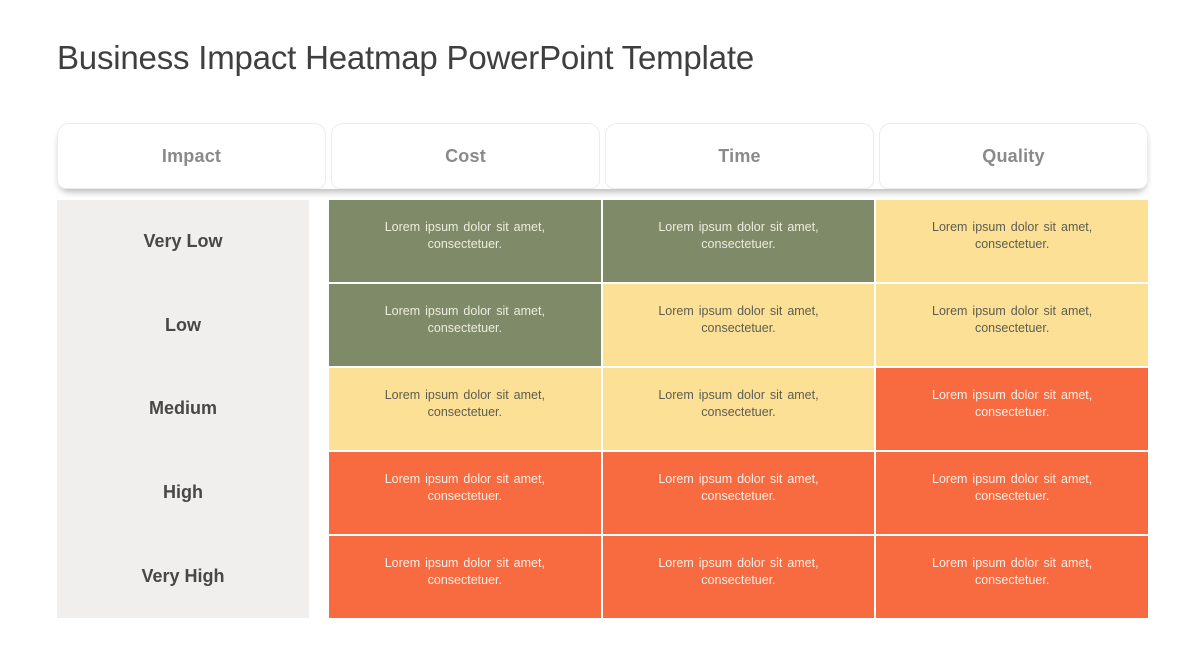  Describe the element at coordinates (183, 241) in the screenshot. I see `row-label-very-low: Very Low` at that location.